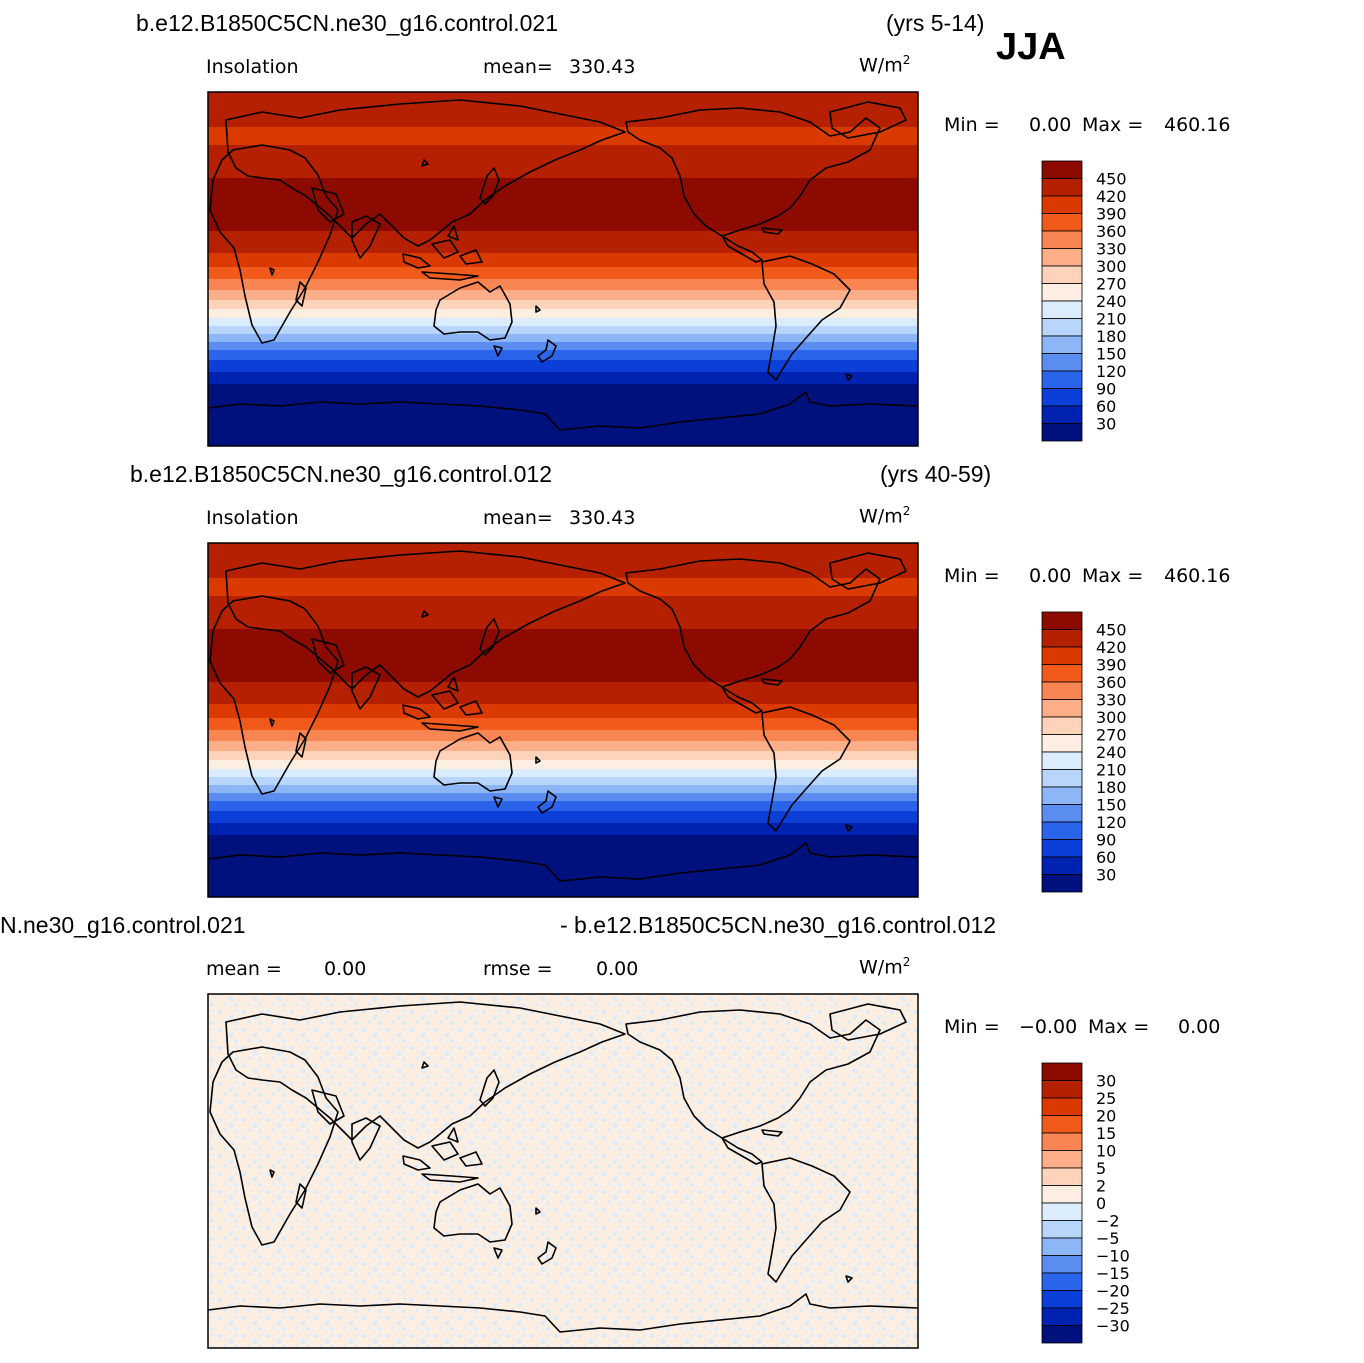 The width and height of the screenshot is (1364, 1363). What do you see at coordinates (1111, 752) in the screenshot?
I see `colorbar-label: 240` at bounding box center [1111, 752].